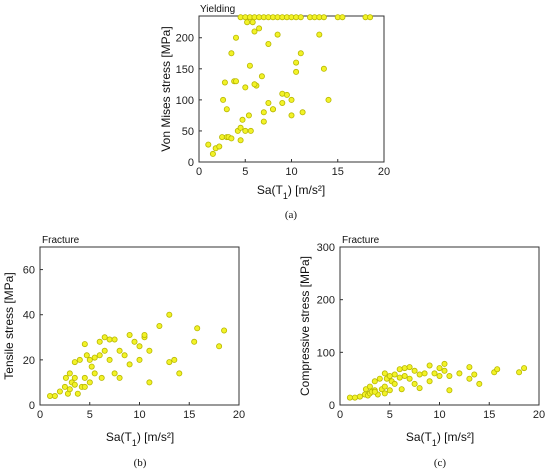 The height and width of the screenshot is (471, 550). What do you see at coordinates (29, 271) in the screenshot?
I see `panel-b-ytick-label: 60` at bounding box center [29, 271].